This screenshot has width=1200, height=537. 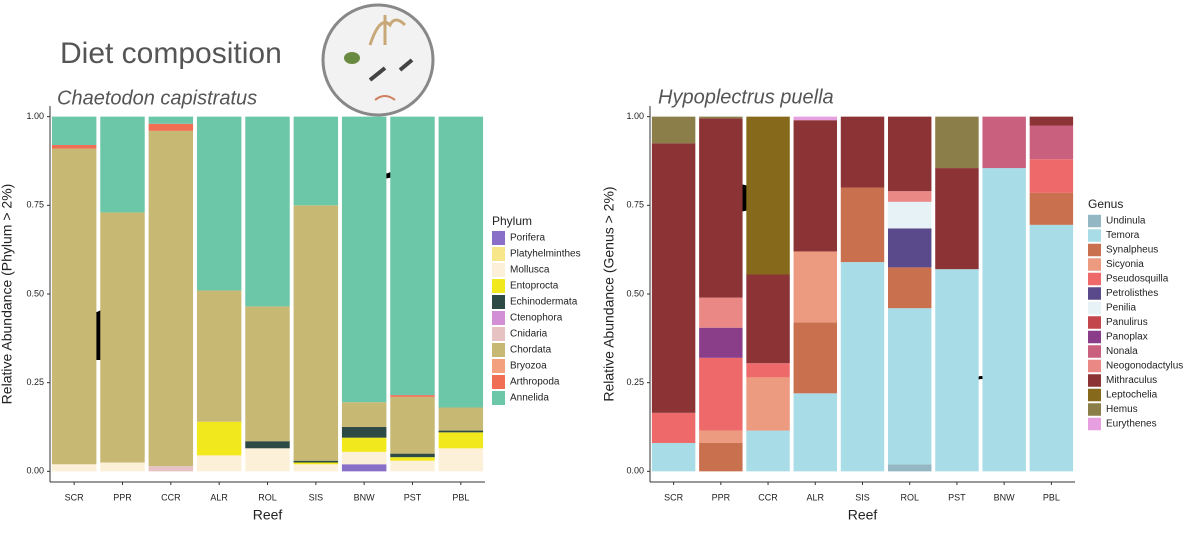 I want to click on legend-label: Chordata, so click(x=531, y=350).